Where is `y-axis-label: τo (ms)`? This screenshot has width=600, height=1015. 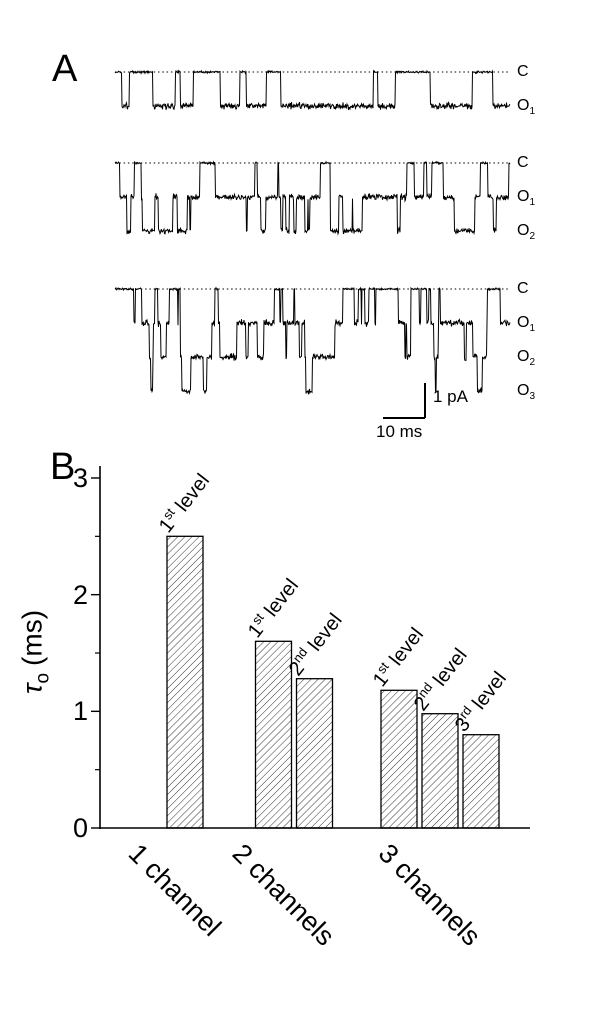 y-axis-label: τo (ms) is located at coordinates (37, 652).